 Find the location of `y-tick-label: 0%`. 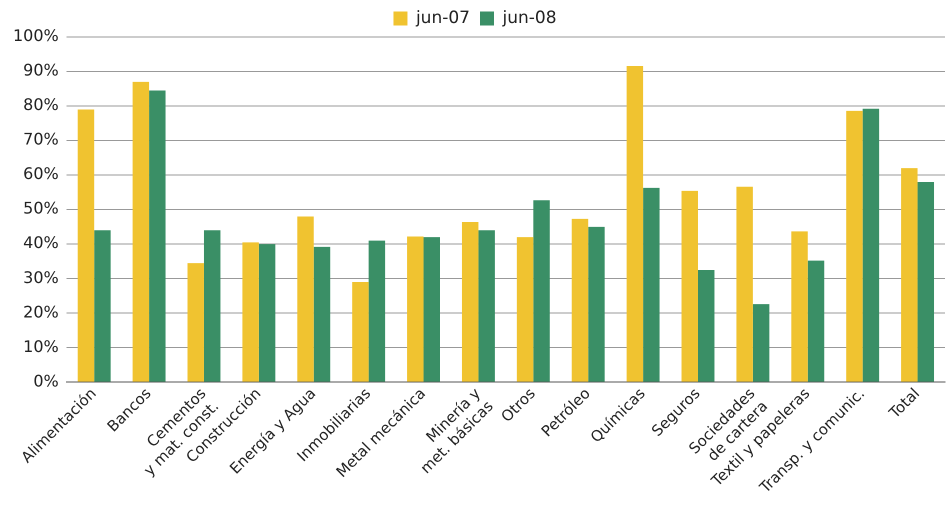

y-tick-label: 0% is located at coordinates (46, 380).